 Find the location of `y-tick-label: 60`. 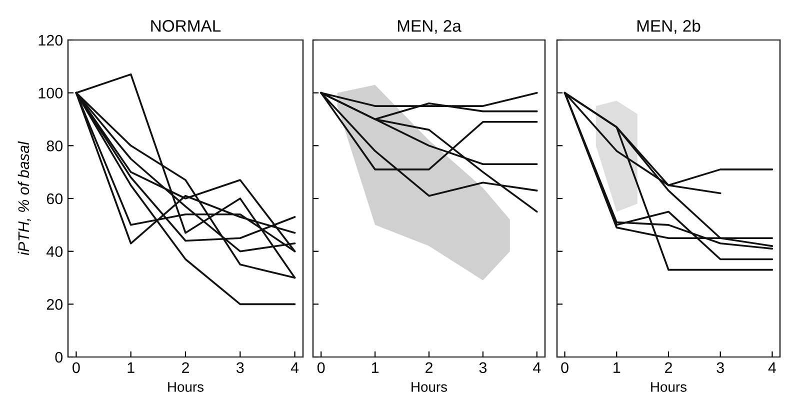

y-tick-label: 60 is located at coordinates (54, 198).